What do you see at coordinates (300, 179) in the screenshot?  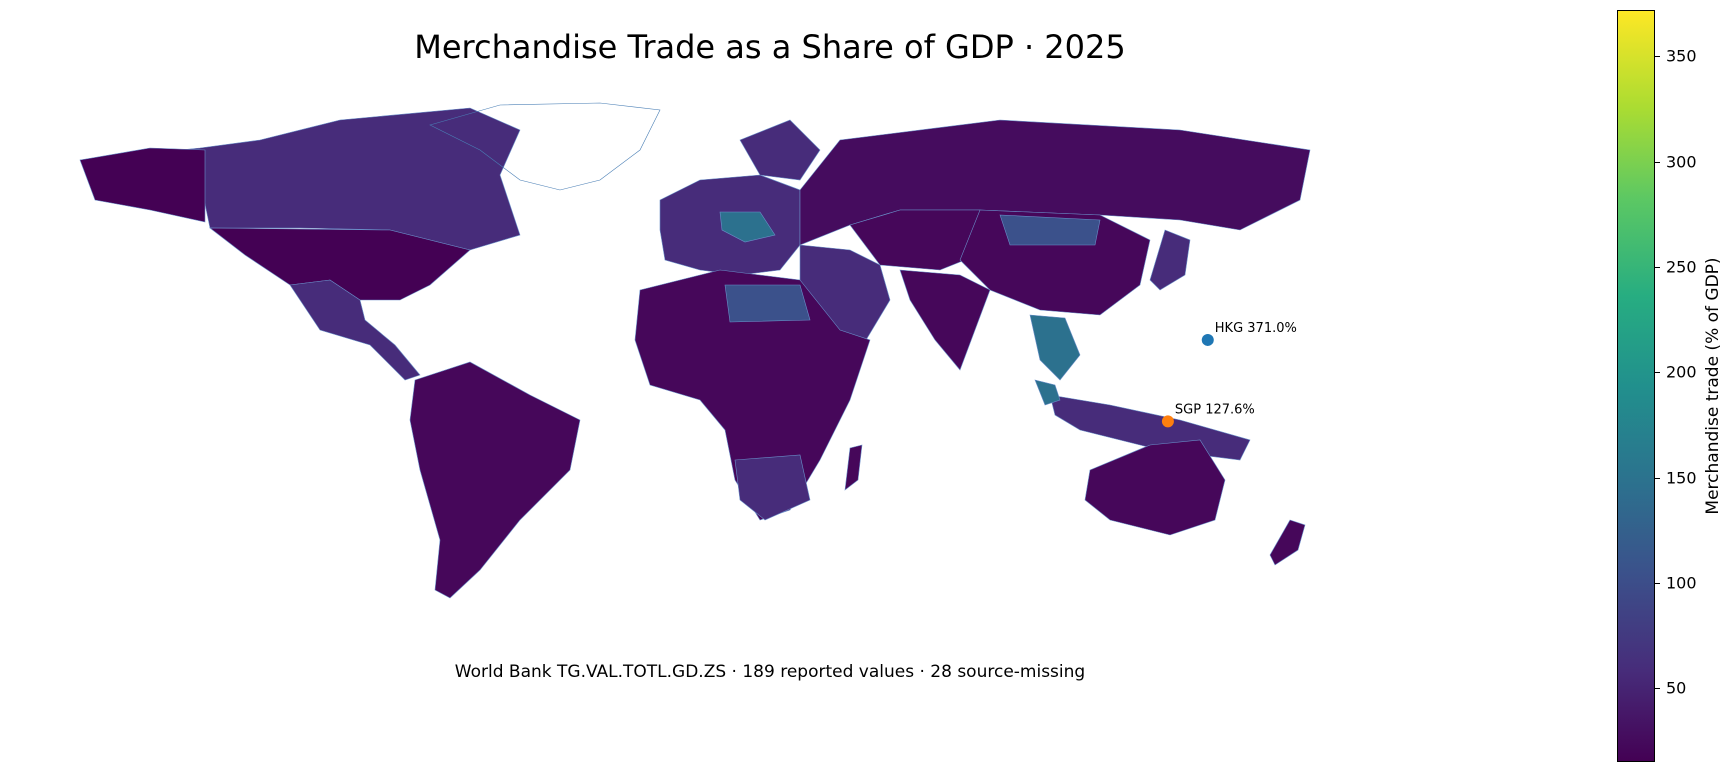 I see `region-canada` at bounding box center [300, 179].